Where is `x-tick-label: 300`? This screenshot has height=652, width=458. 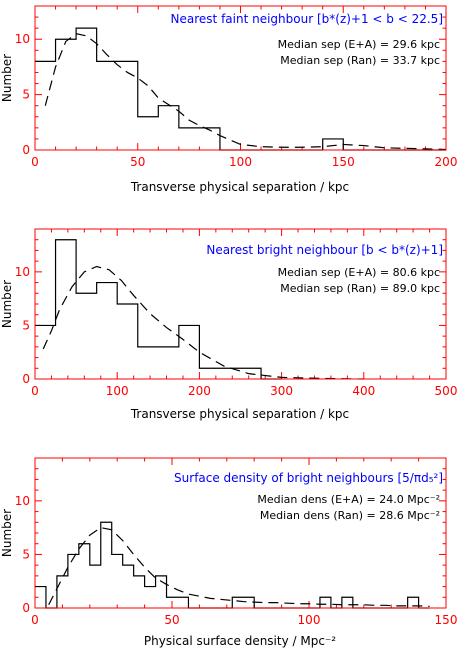
x-tick-label: 300 is located at coordinates (281, 391).